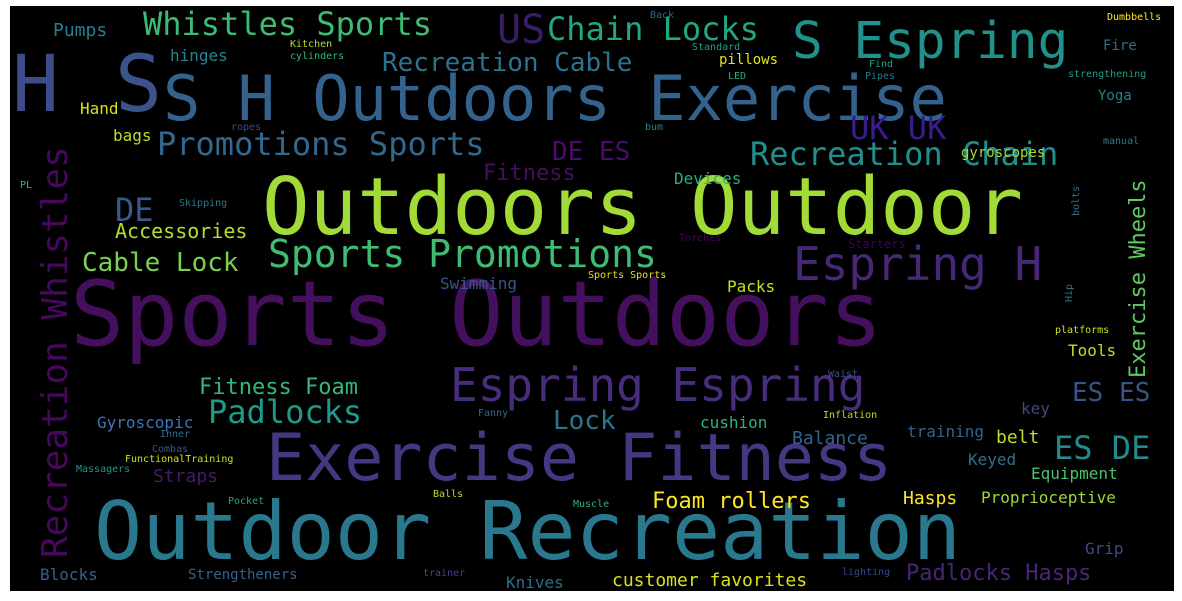  I want to click on cloud-word: training, so click(946, 431).